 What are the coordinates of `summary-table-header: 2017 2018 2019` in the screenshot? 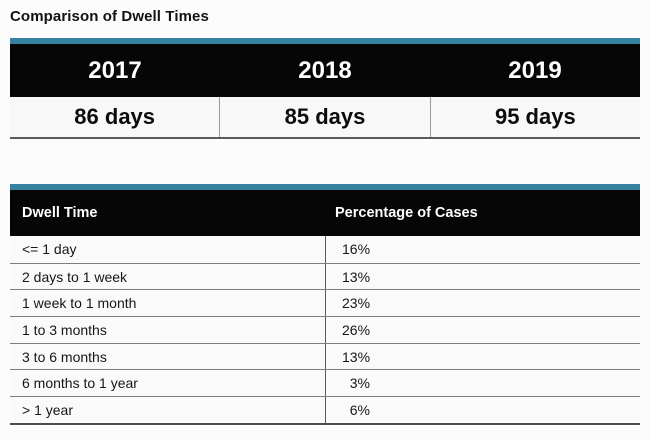 It's located at (325, 70).